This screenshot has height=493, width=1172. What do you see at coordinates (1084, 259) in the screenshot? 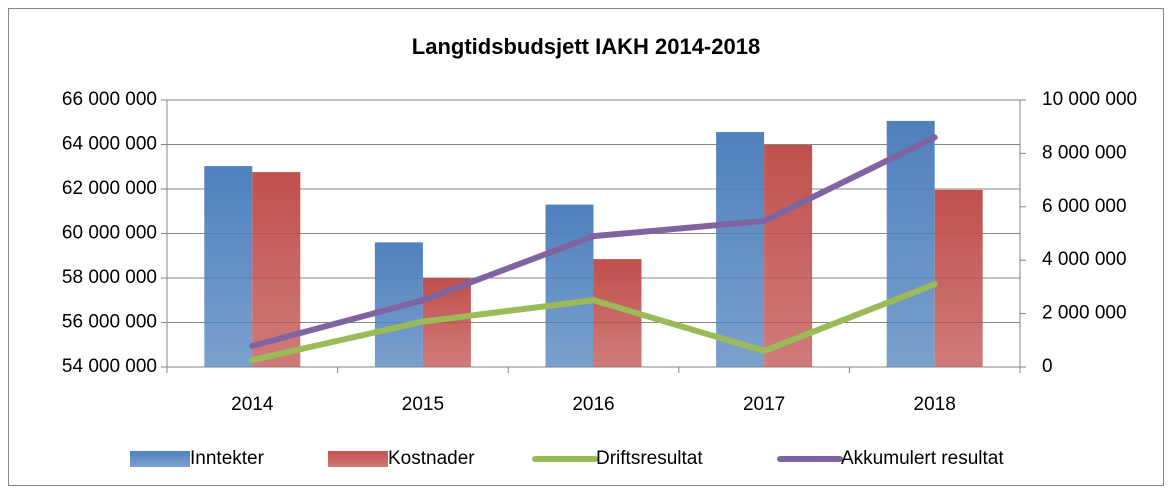
I see `y2-tick-label: 4 000 000` at bounding box center [1084, 259].